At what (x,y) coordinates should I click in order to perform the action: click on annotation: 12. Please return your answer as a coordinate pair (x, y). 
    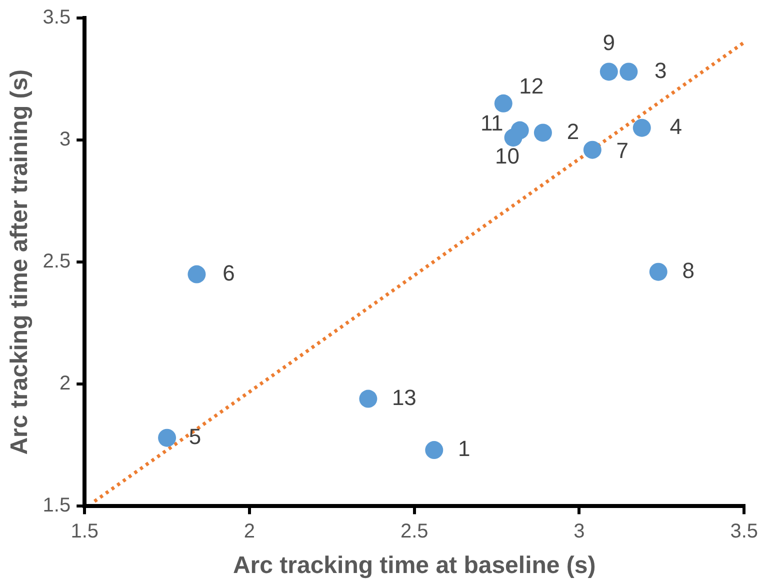
    Looking at the image, I should click on (531, 85).